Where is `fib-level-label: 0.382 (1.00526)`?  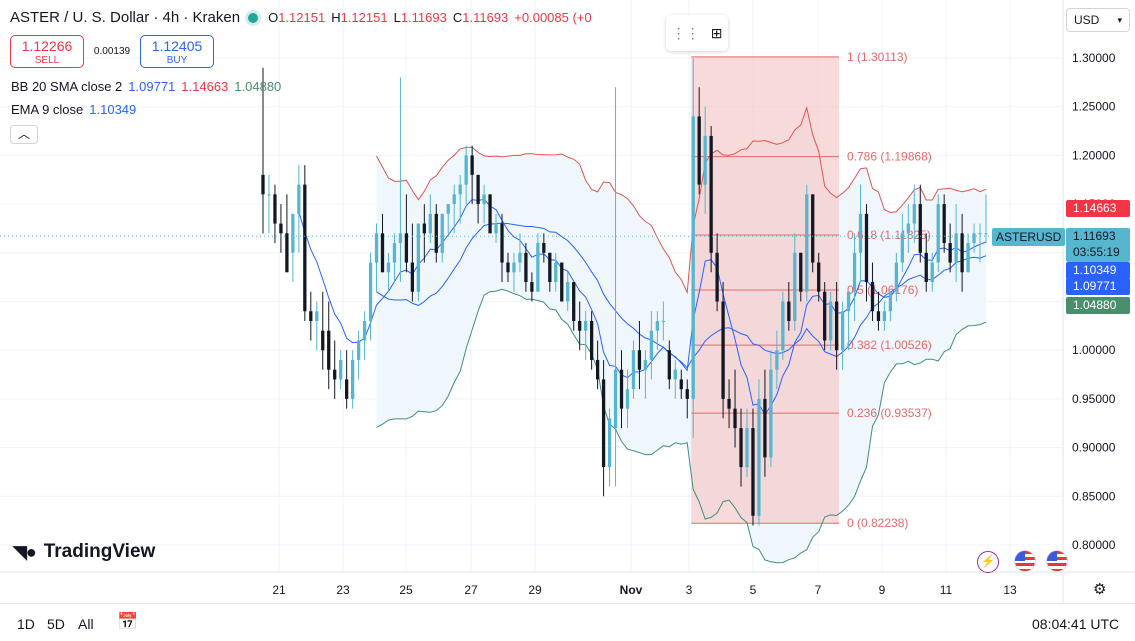 fib-level-label: 0.382 (1.00526) is located at coordinates (889, 345).